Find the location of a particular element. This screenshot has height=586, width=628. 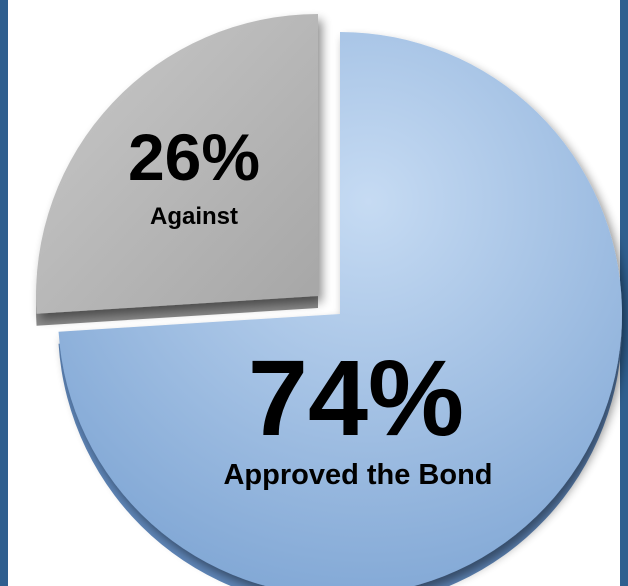

against-category-label: Against is located at coordinates (194, 216).